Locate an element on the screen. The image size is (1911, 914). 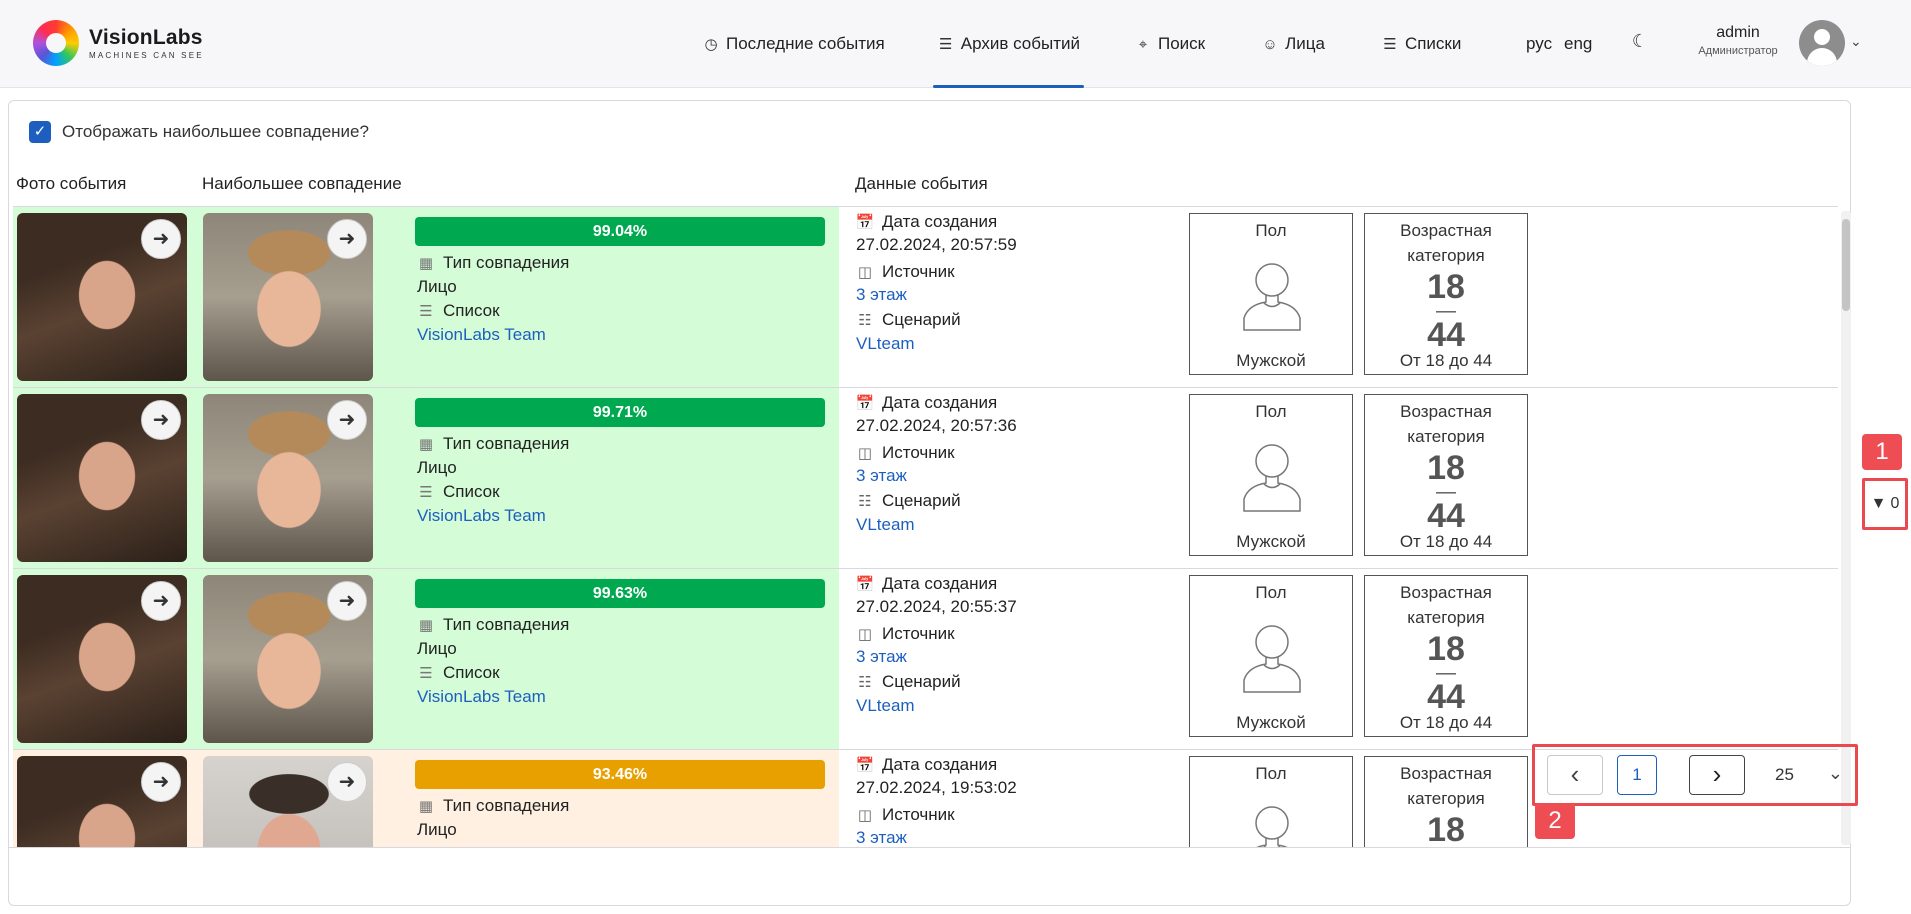
scrollbar-thumb is located at coordinates (1846, 265).